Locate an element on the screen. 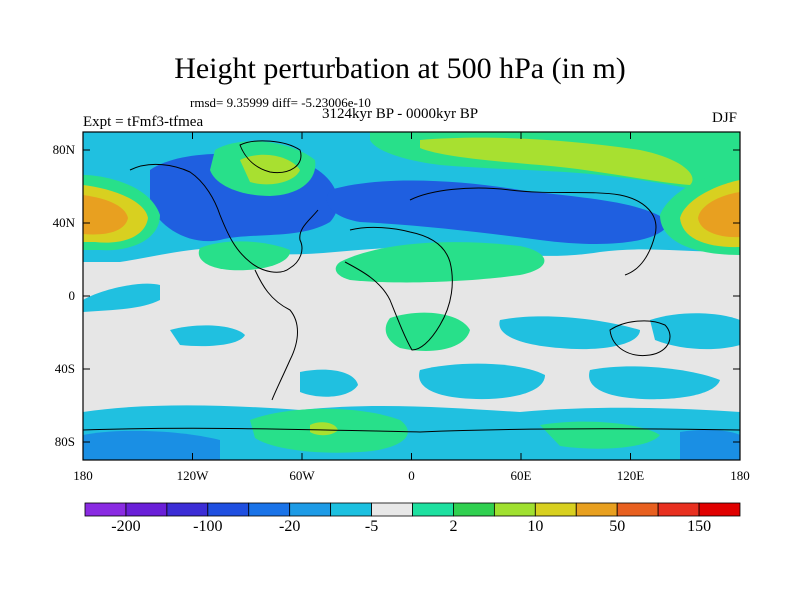  lon-label: 0 is located at coordinates (411, 475).